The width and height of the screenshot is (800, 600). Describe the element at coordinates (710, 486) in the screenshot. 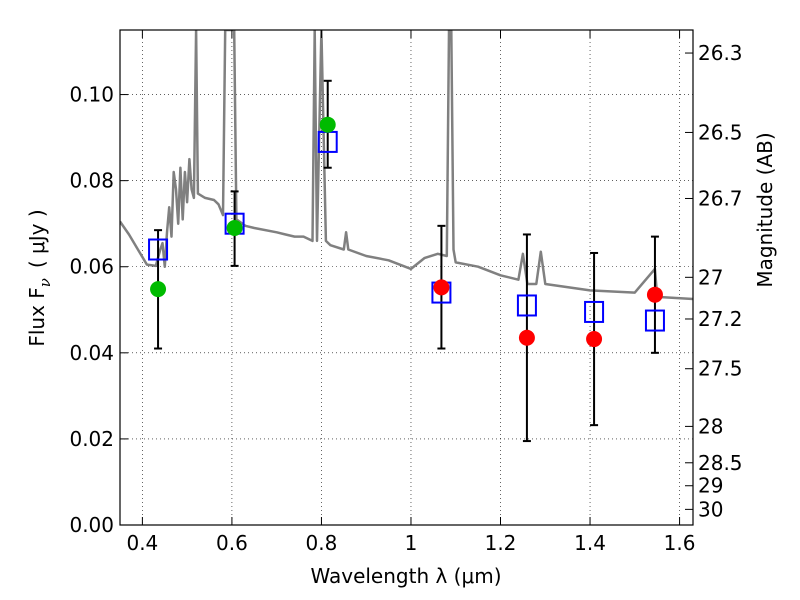

I see `mag-tick-label: 29` at that location.